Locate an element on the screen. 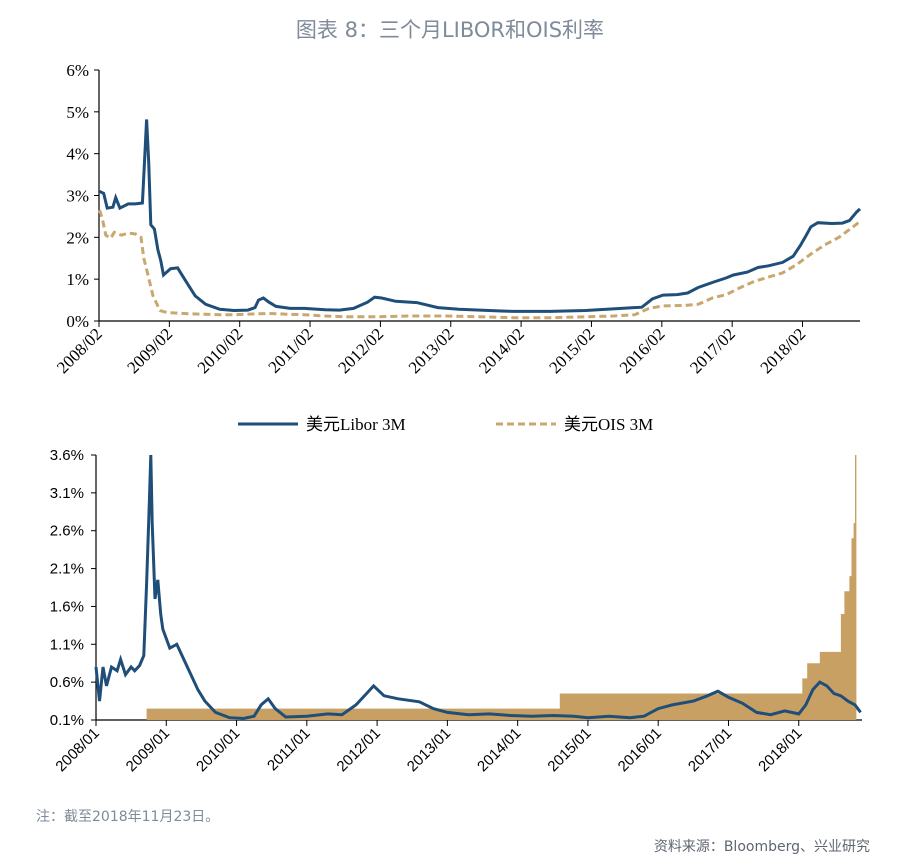 The height and width of the screenshot is (864, 900). bottom-x-tick-label: 2016/01 is located at coordinates (640, 750).